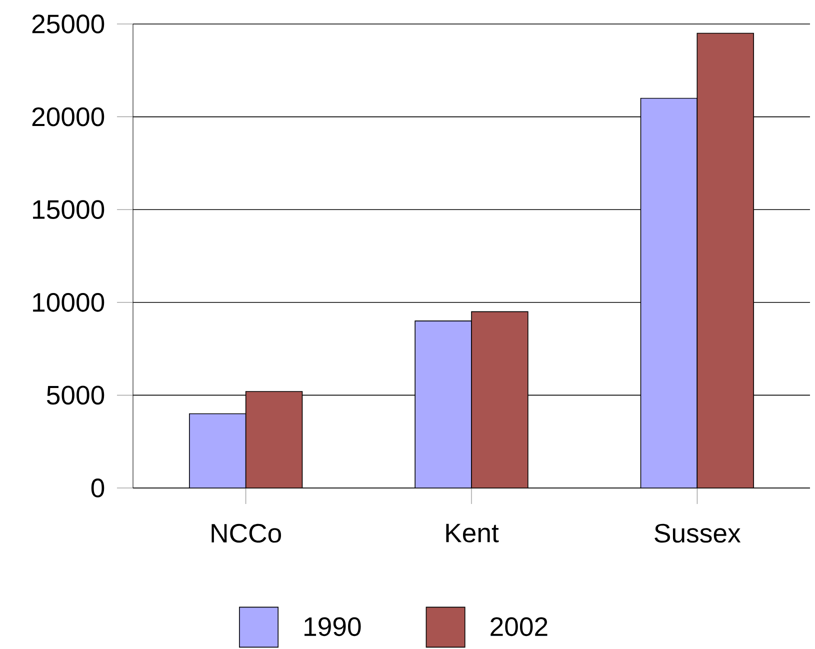  Describe the element at coordinates (332, 626) in the screenshot. I see `legend-label: 1990` at that location.